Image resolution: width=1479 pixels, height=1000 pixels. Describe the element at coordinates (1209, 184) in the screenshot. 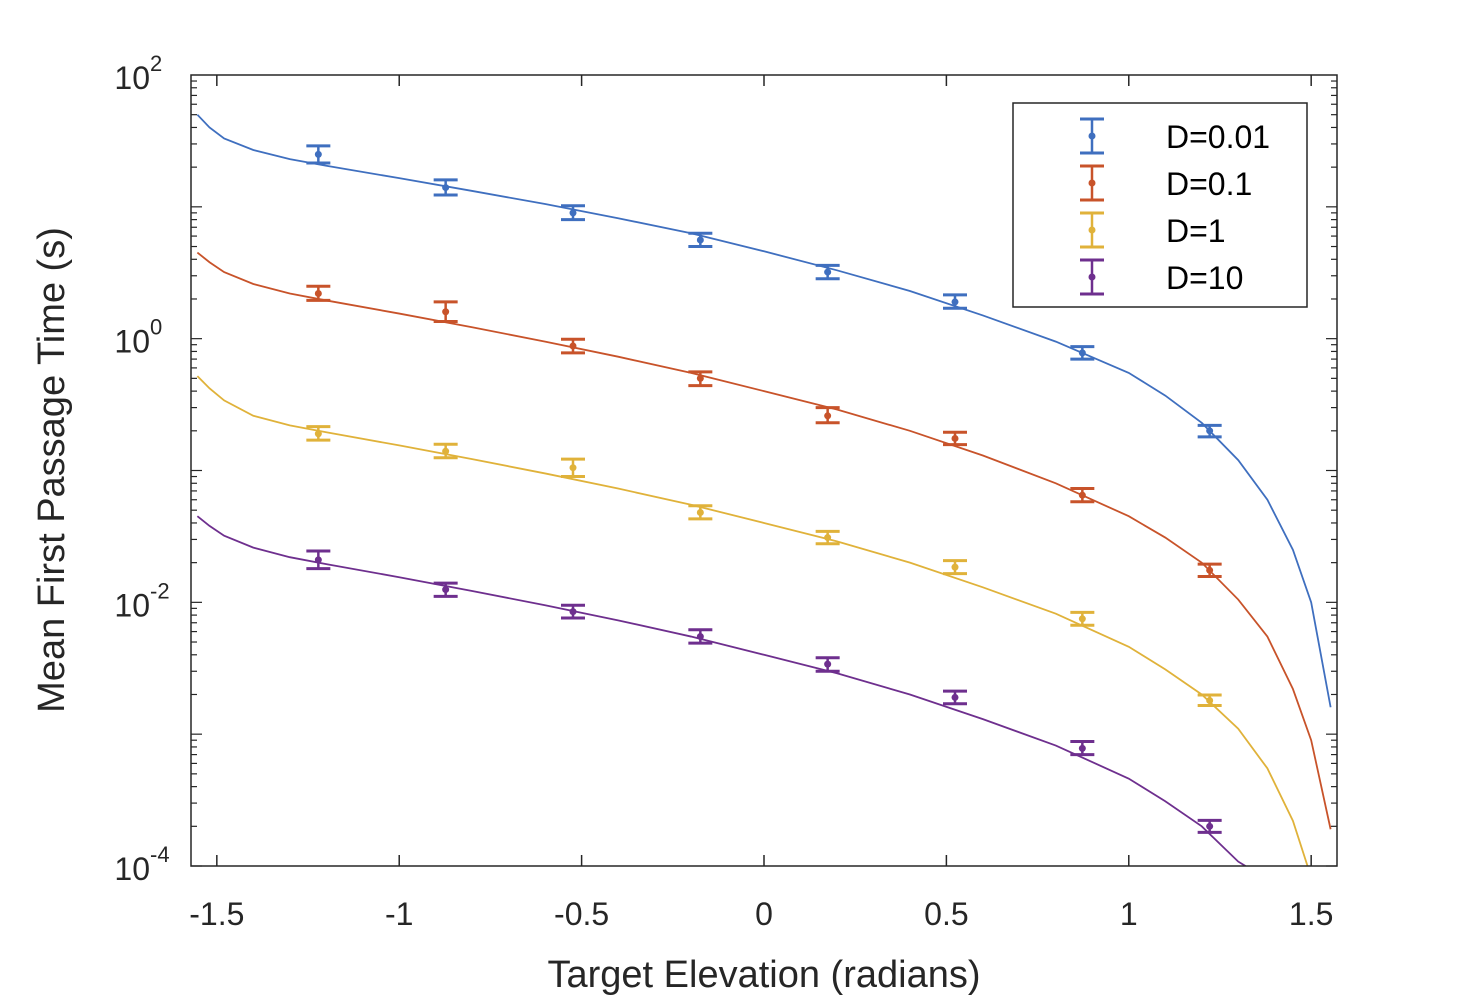

I see `legend-label: D=0.1` at that location.